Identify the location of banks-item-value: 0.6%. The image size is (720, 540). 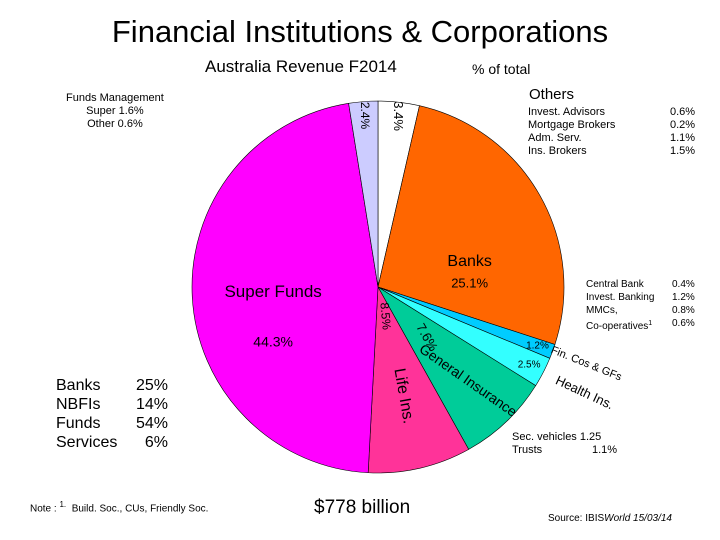
(683, 323).